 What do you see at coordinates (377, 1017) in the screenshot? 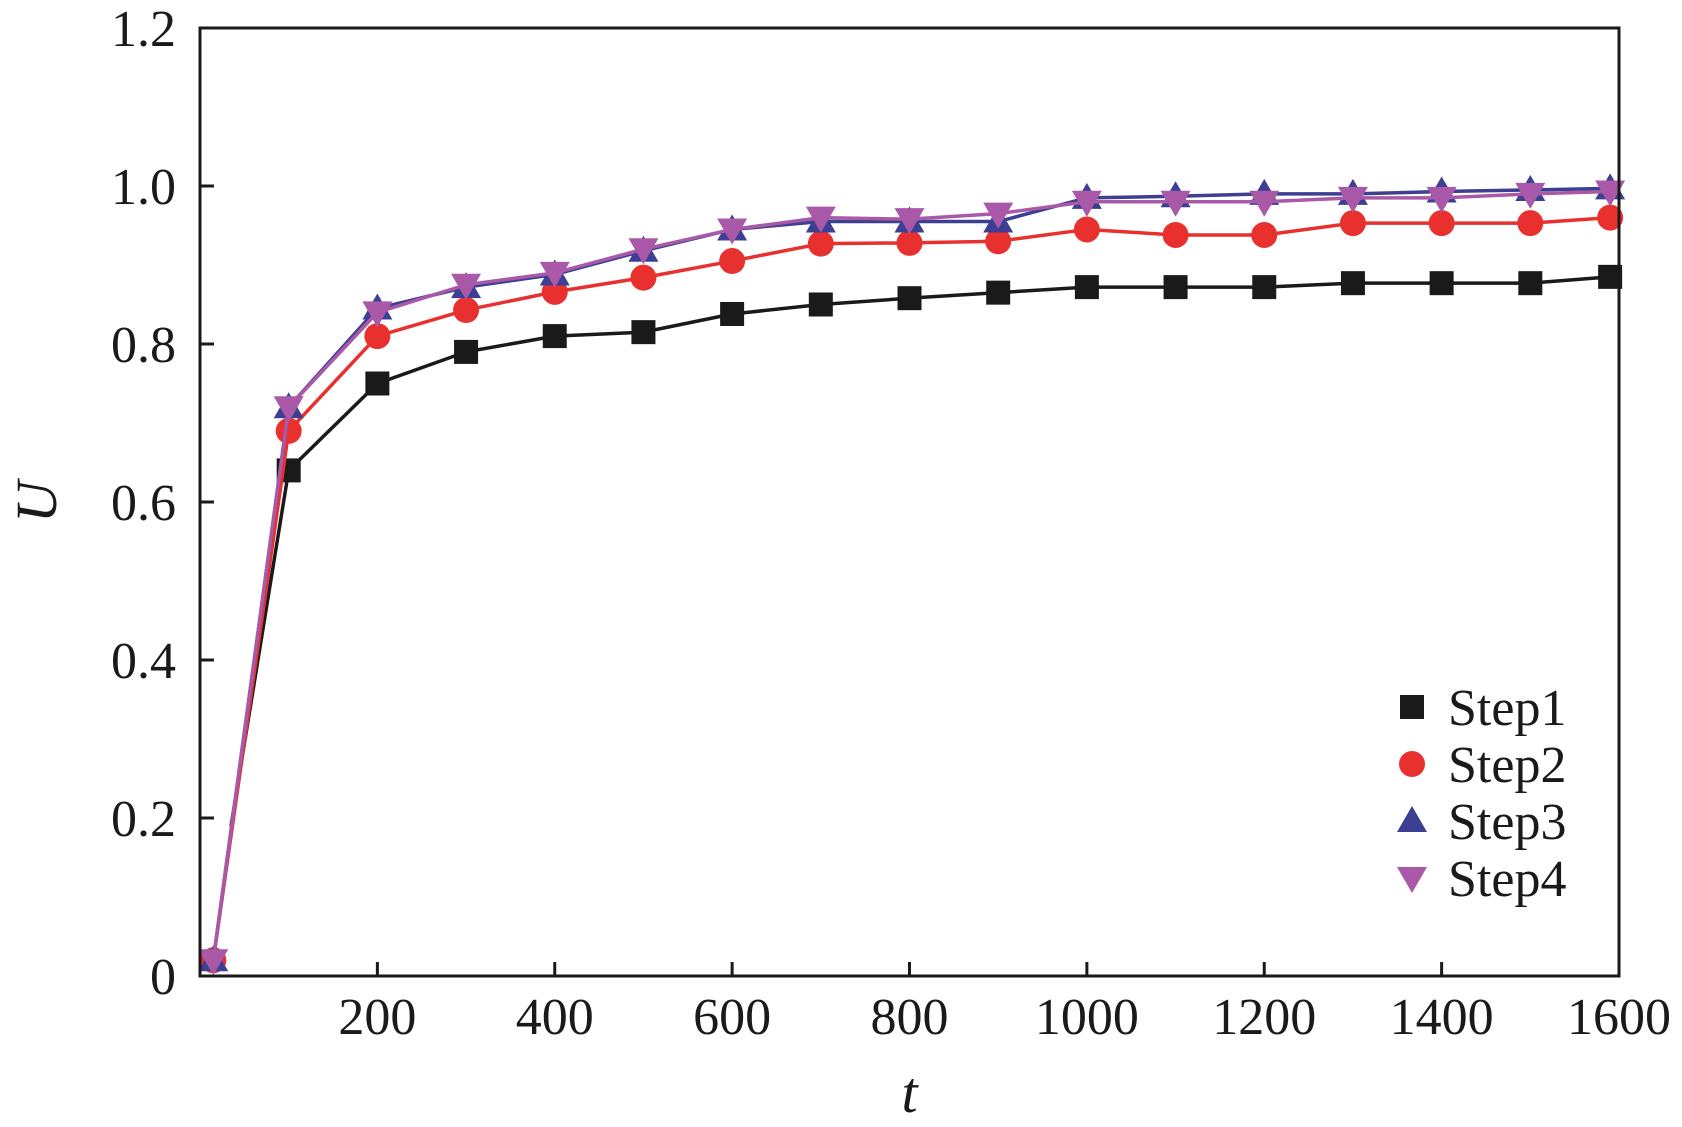
I see `x-tick-label: 200` at bounding box center [377, 1017].